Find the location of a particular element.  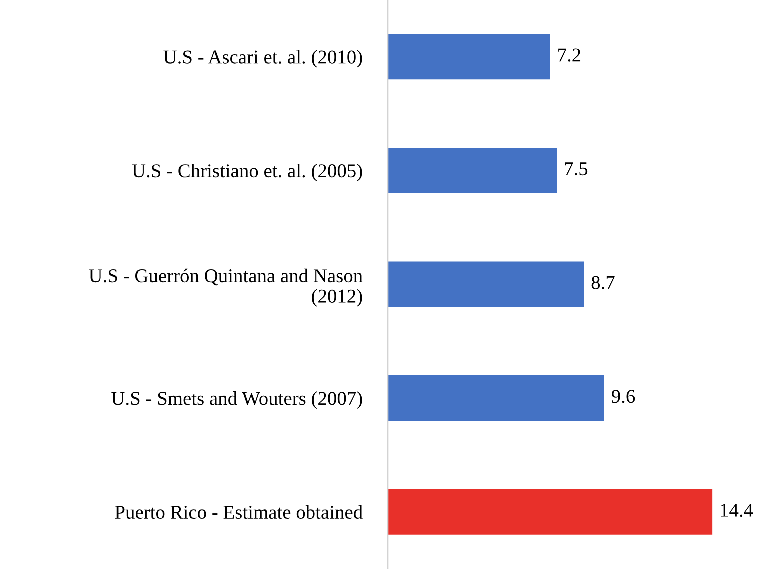

y-tick-label: U.S - Christiano et. al. (2005) is located at coordinates (247, 173).